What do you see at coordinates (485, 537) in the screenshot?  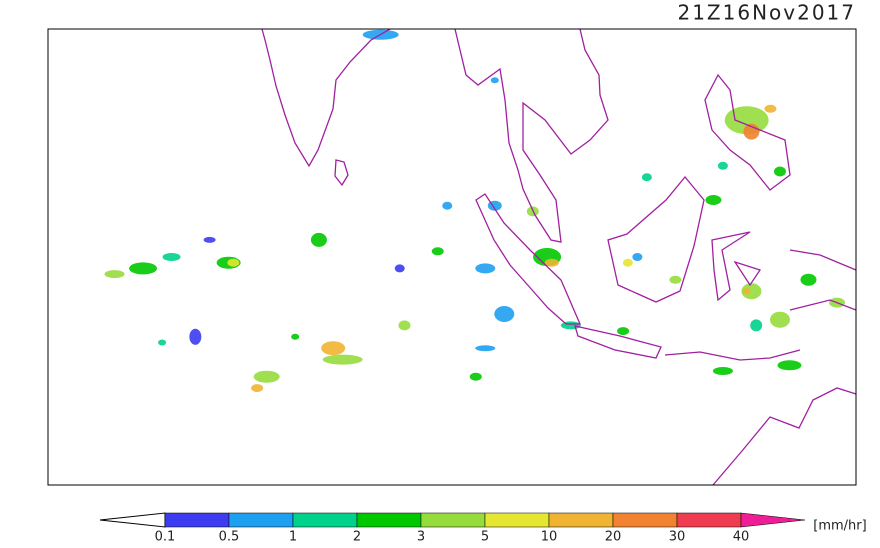 I see `colorbar-label: 5` at bounding box center [485, 537].